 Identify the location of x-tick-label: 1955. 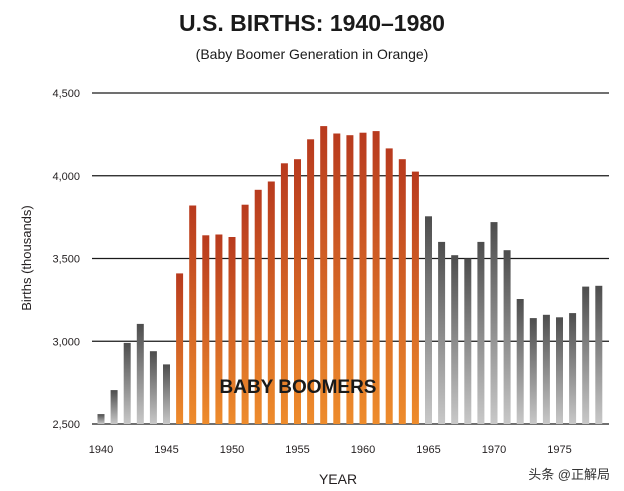
(297, 450).